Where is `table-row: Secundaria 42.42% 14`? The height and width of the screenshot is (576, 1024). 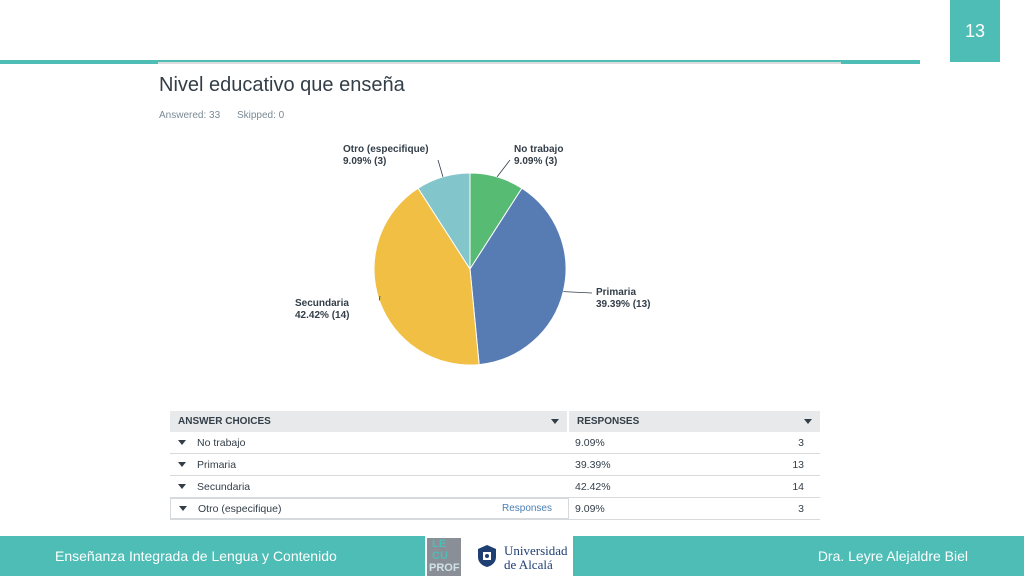 table-row: Secundaria 42.42% 14 is located at coordinates (495, 487).